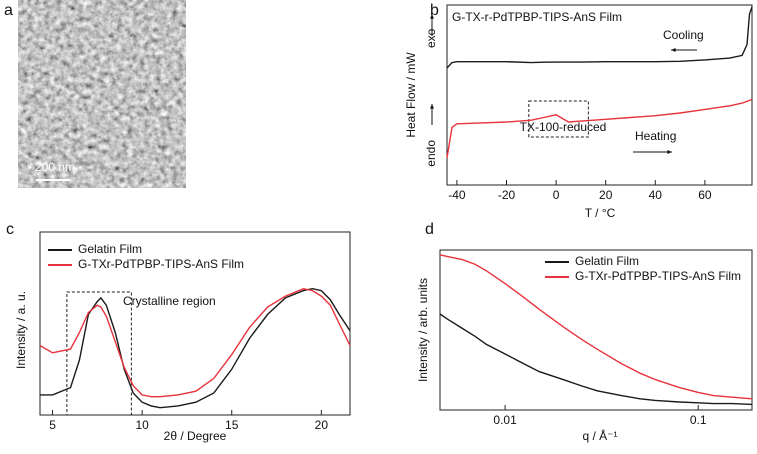  I want to click on sem-texture, so click(102, 94).